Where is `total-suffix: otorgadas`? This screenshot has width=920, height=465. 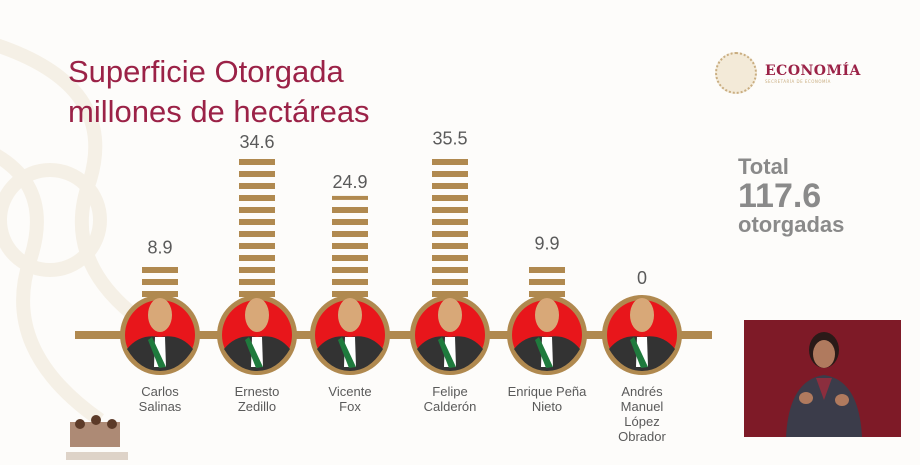 total-suffix: otorgadas is located at coordinates (791, 224).